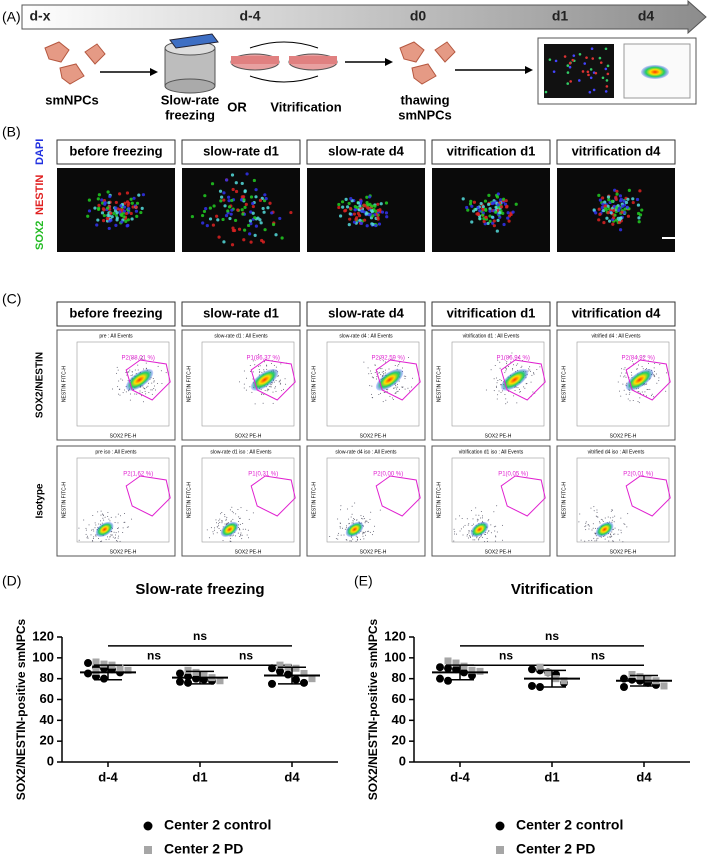  Describe the element at coordinates (655, 72) in the screenshot. I see `inset-cloud` at that location.